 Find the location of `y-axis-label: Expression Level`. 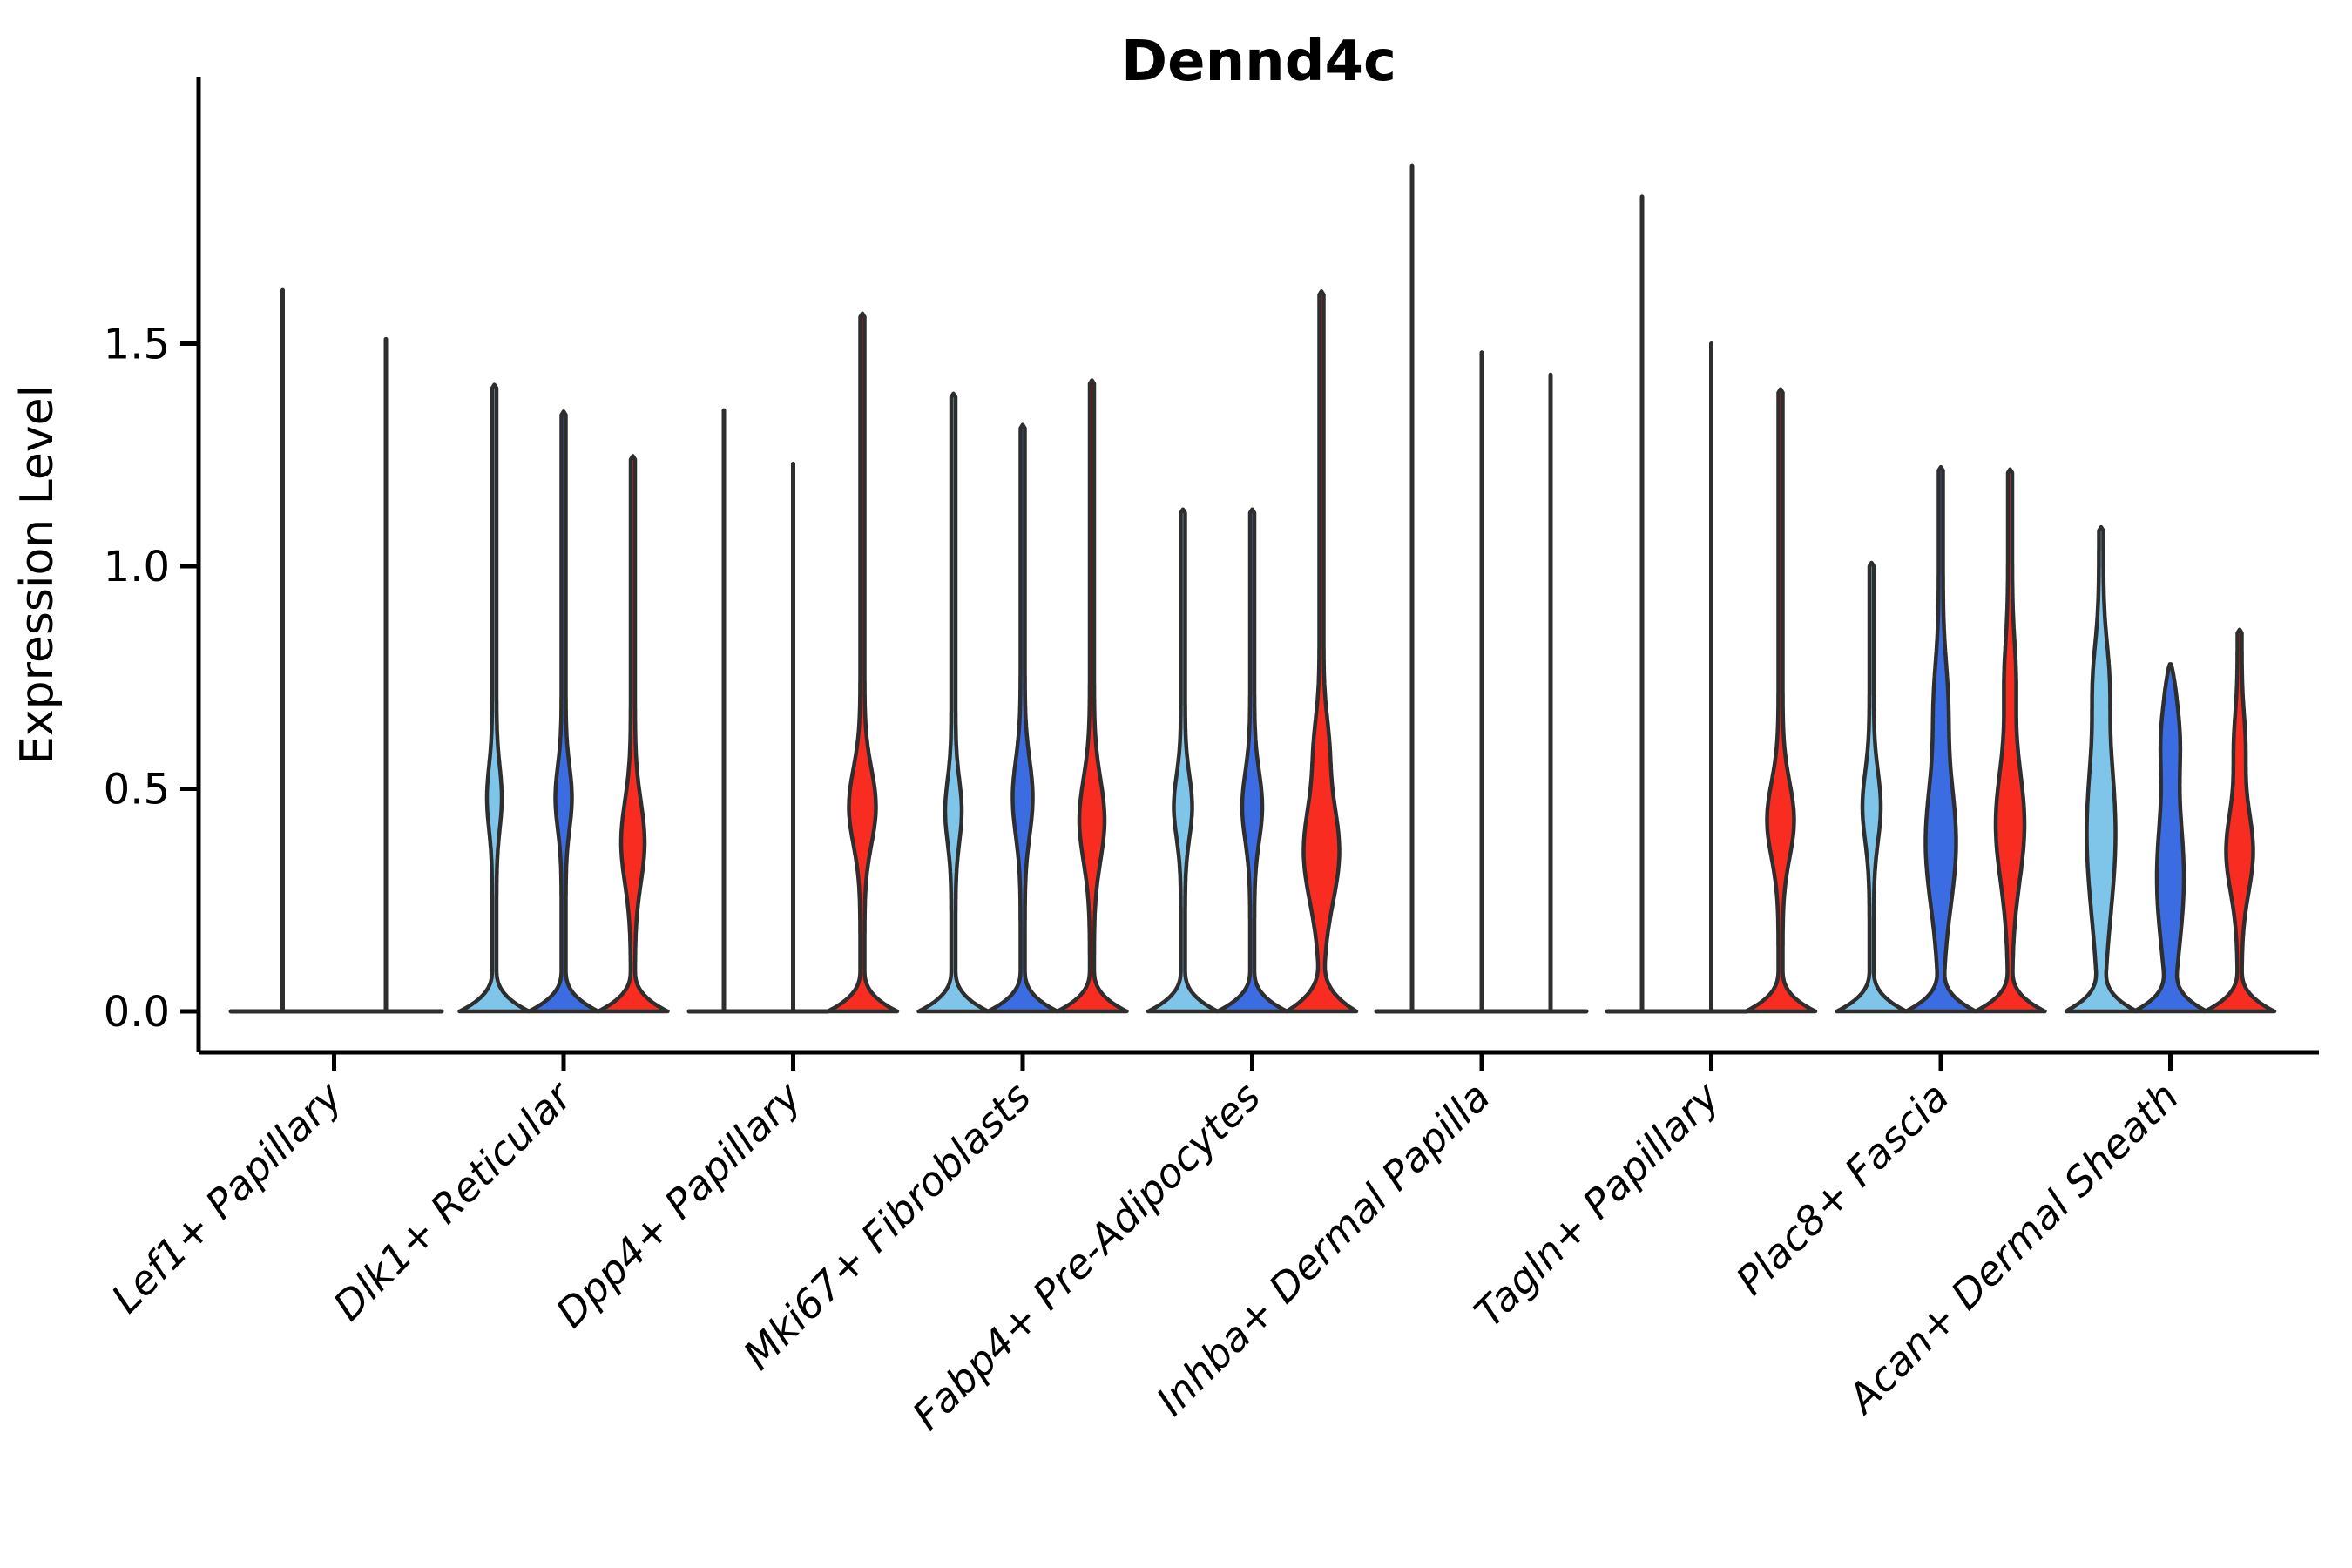

y-axis-label: Expression Level is located at coordinates (37, 575).